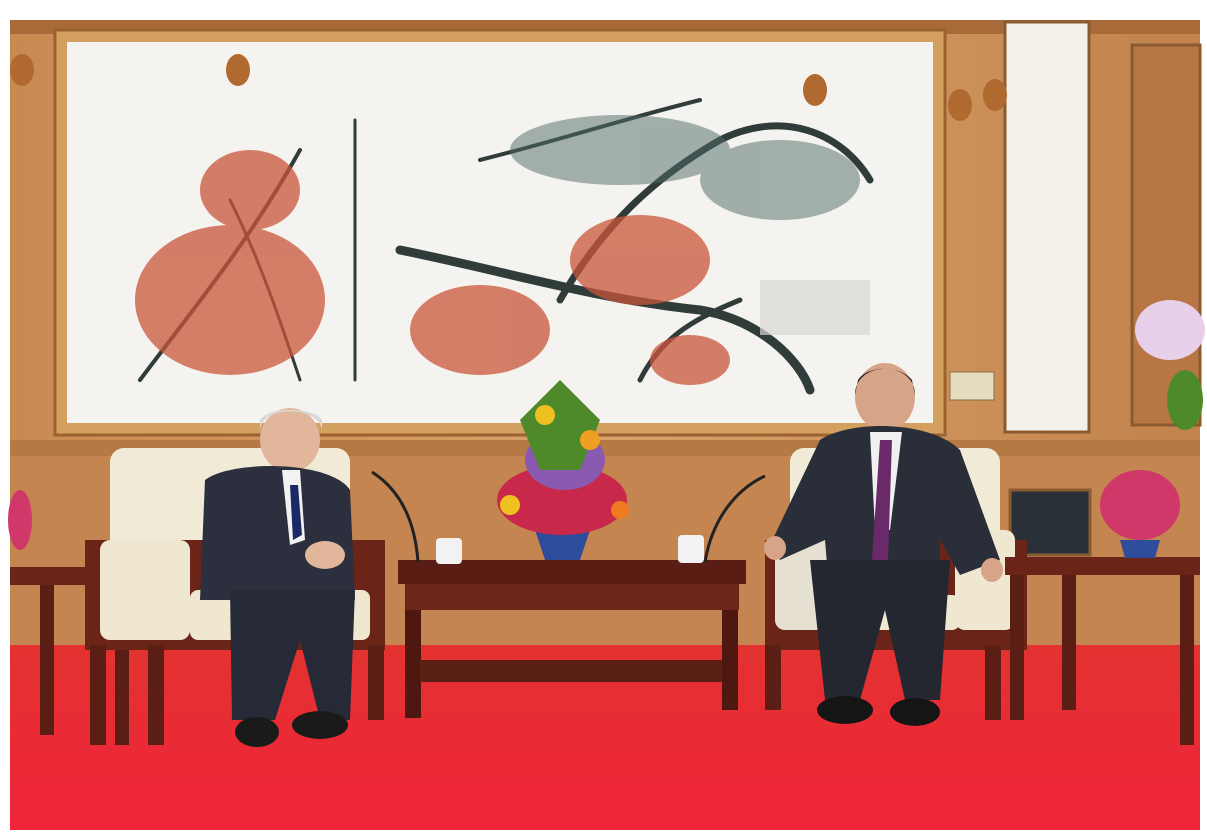  What do you see at coordinates (325, 555) in the screenshot?
I see `hands` at bounding box center [325, 555].